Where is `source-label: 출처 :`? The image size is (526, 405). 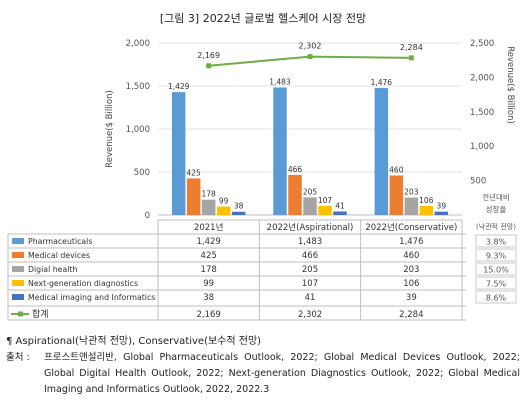 source-label: 출처 : is located at coordinates (18, 357).